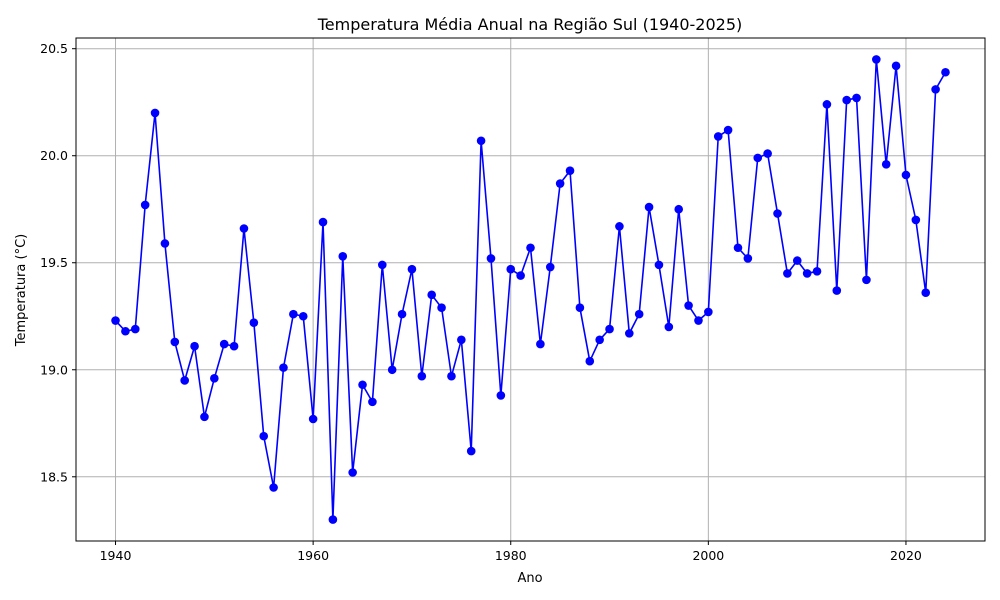 This screenshot has height=600, width=1000. I want to click on y-axis-ticks: 18.5 19.0 19.5 20.0 20.5, so click(58, 262).